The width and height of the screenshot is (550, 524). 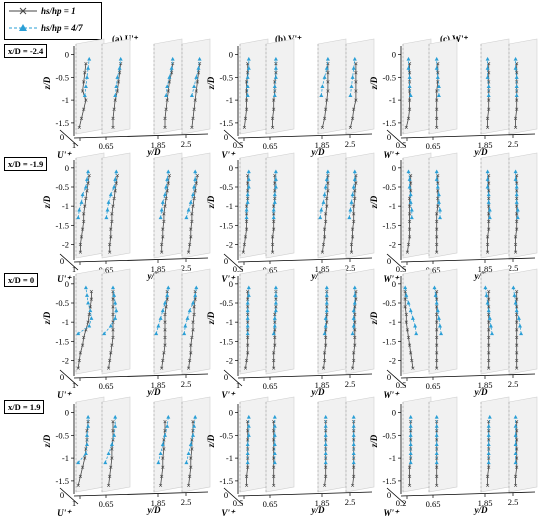 What do you see at coordinates (228, 279) in the screenshot?
I see `value-axis-label: V'⁺` at bounding box center [228, 279].